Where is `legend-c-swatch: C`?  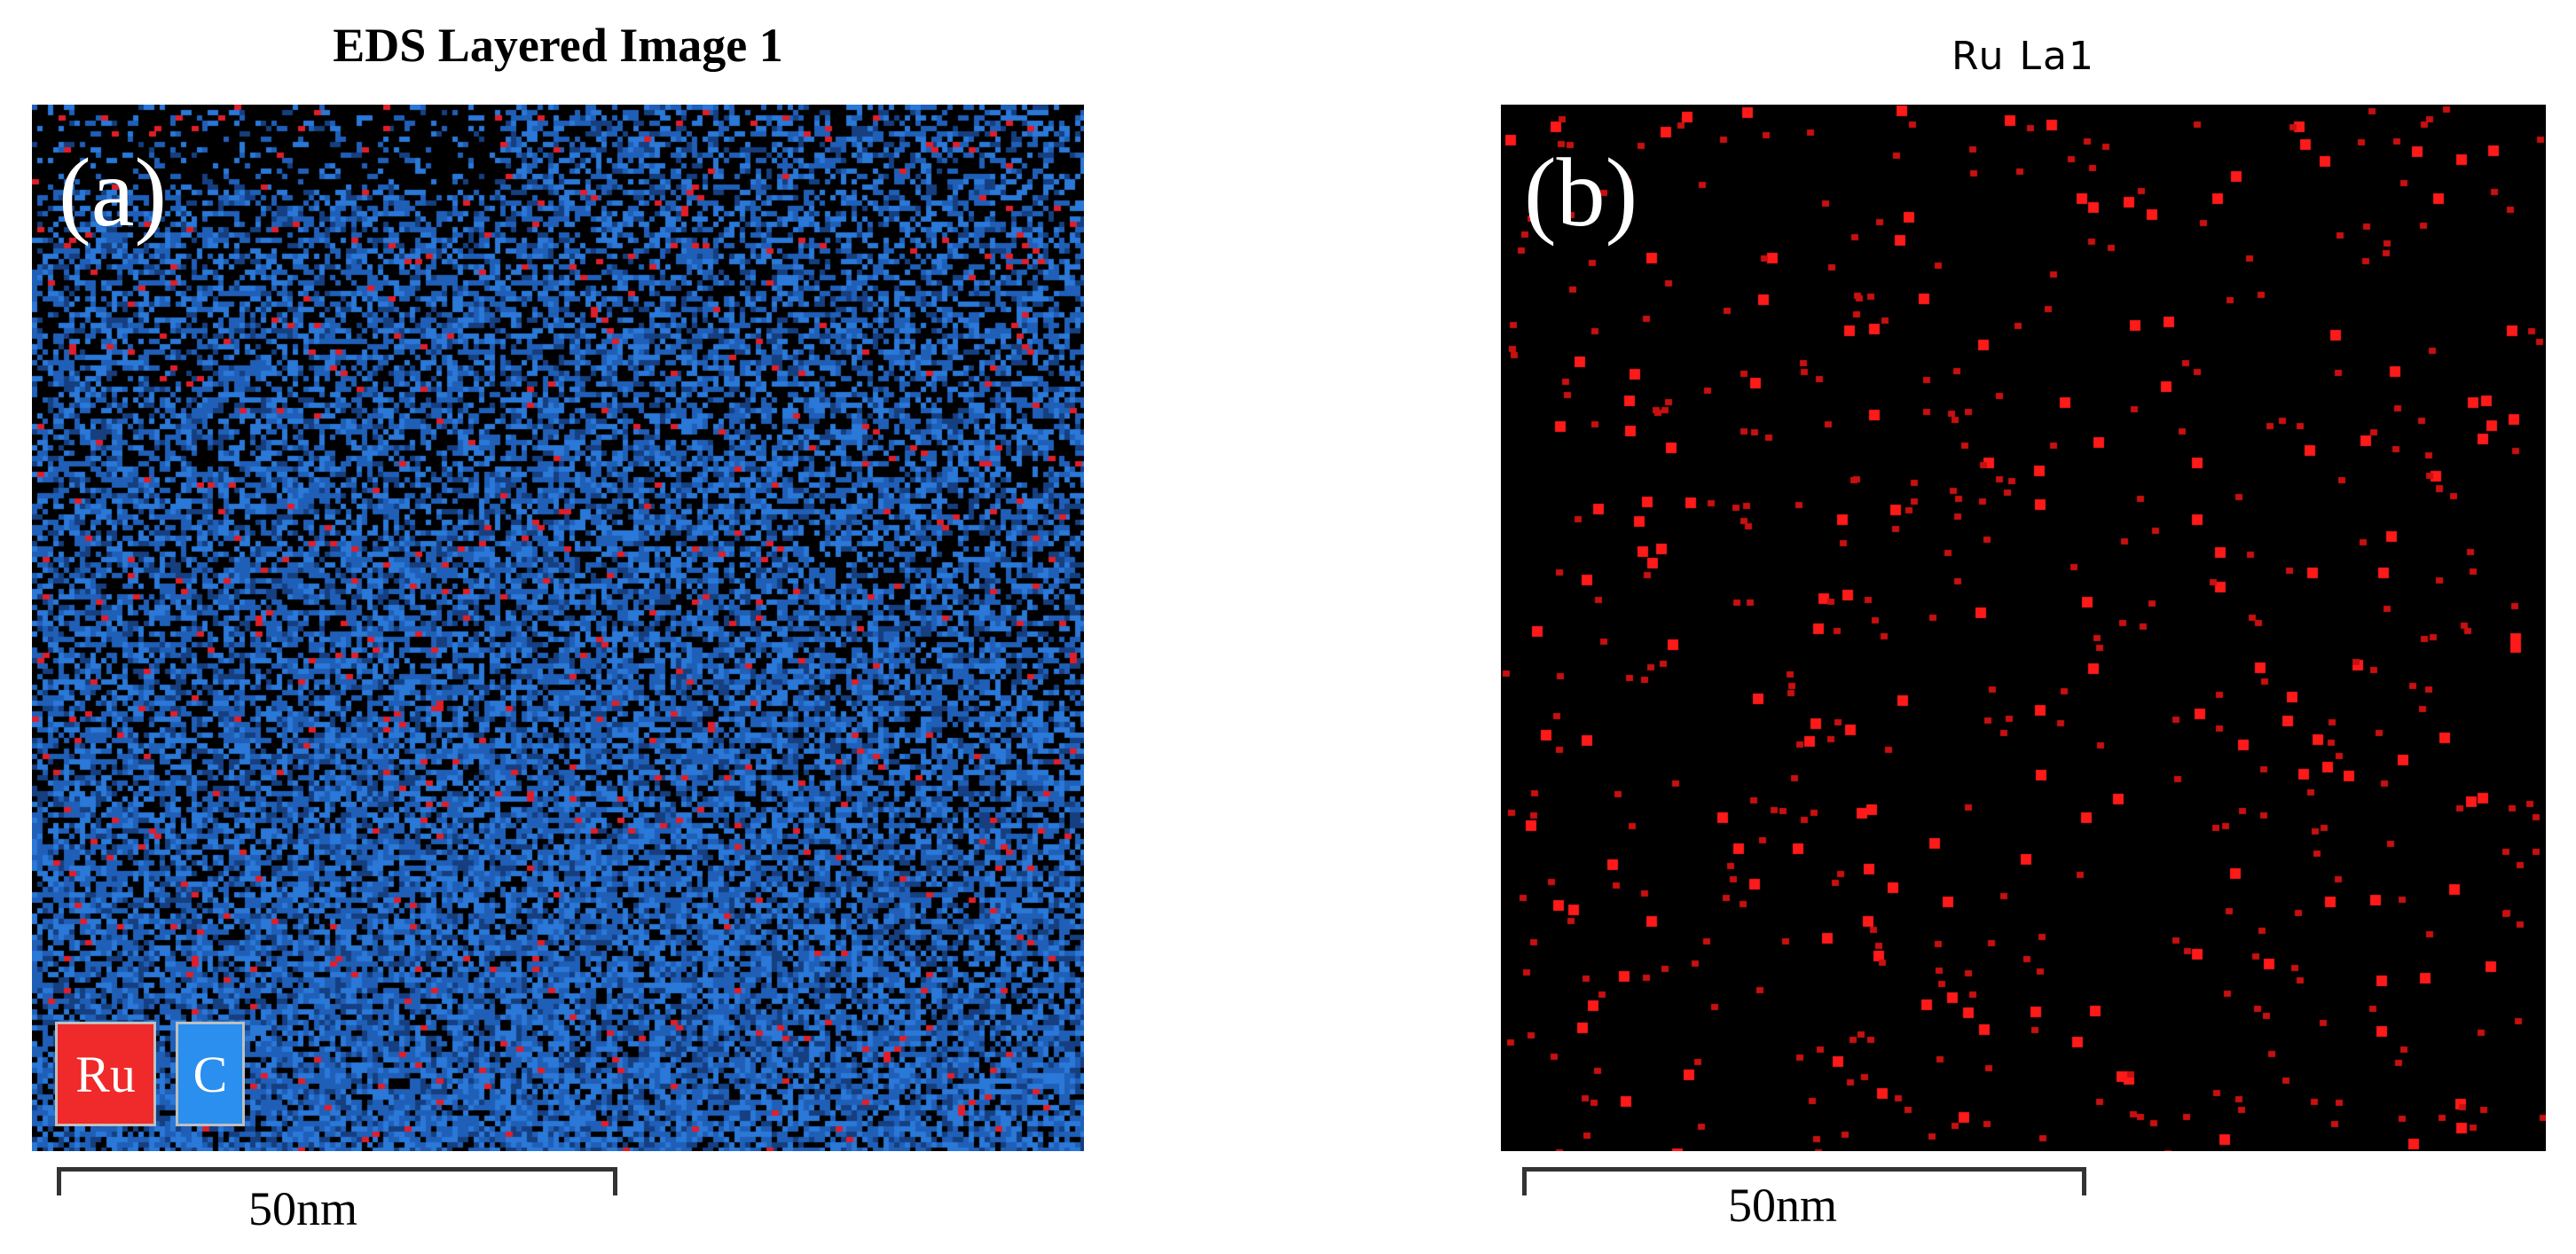 legend-c-swatch: C is located at coordinates (210, 1074).